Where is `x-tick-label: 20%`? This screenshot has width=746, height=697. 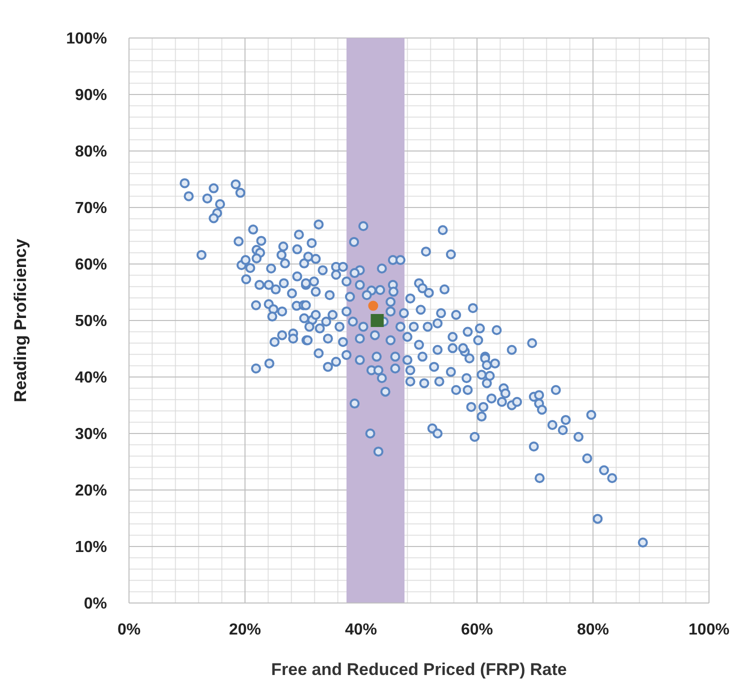 x-tick-label: 20% is located at coordinates (245, 629).